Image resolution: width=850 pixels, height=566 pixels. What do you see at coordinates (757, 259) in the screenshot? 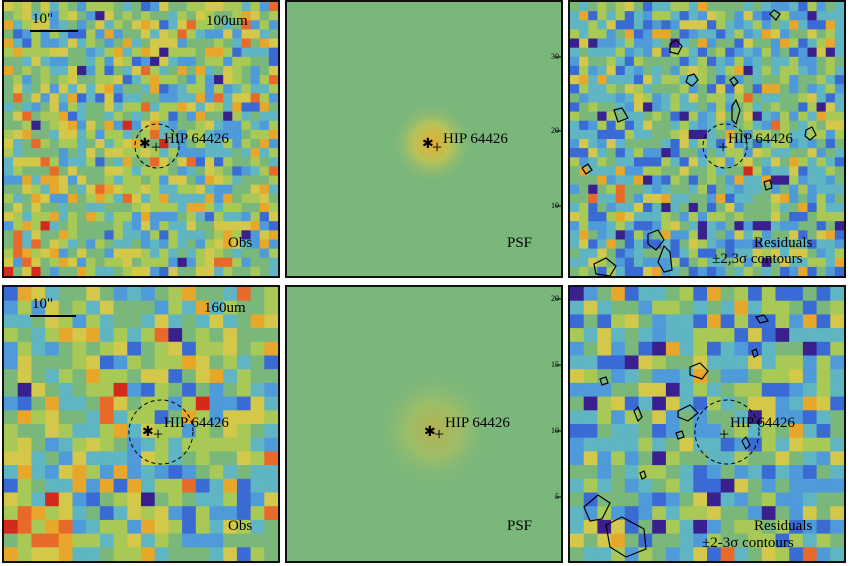
I see `panel-subtitle: ±2,3σ contours` at bounding box center [757, 259].